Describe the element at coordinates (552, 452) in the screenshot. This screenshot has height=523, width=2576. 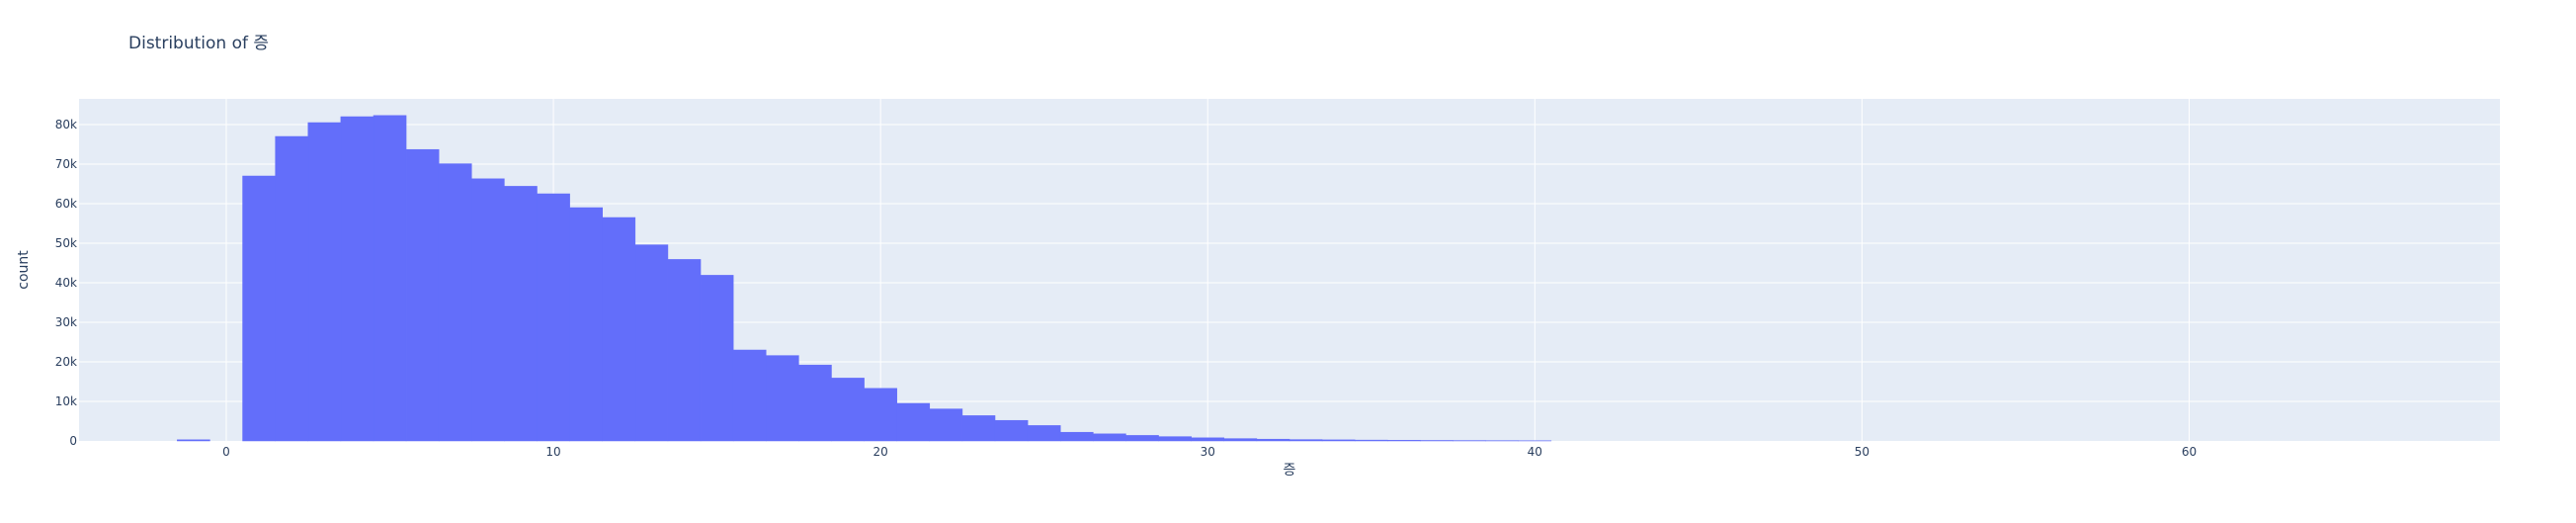
I see `x-tick-label: 10` at that location.